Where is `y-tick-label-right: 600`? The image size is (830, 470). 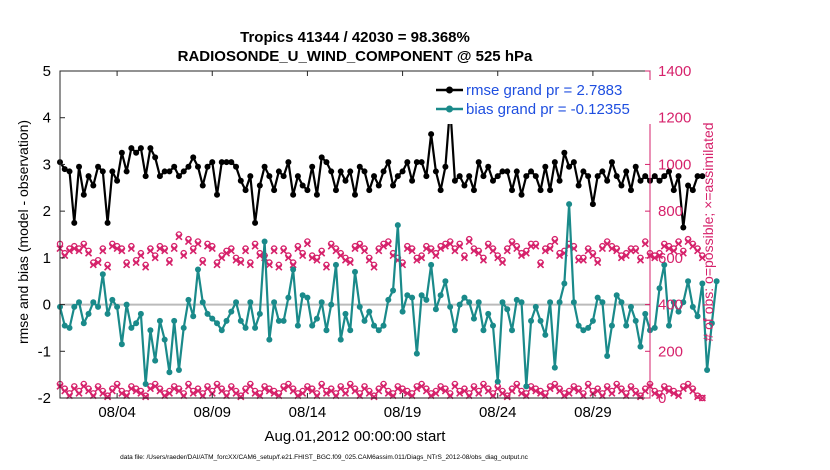 y-tick-label-right: 600 is located at coordinates (670, 258).